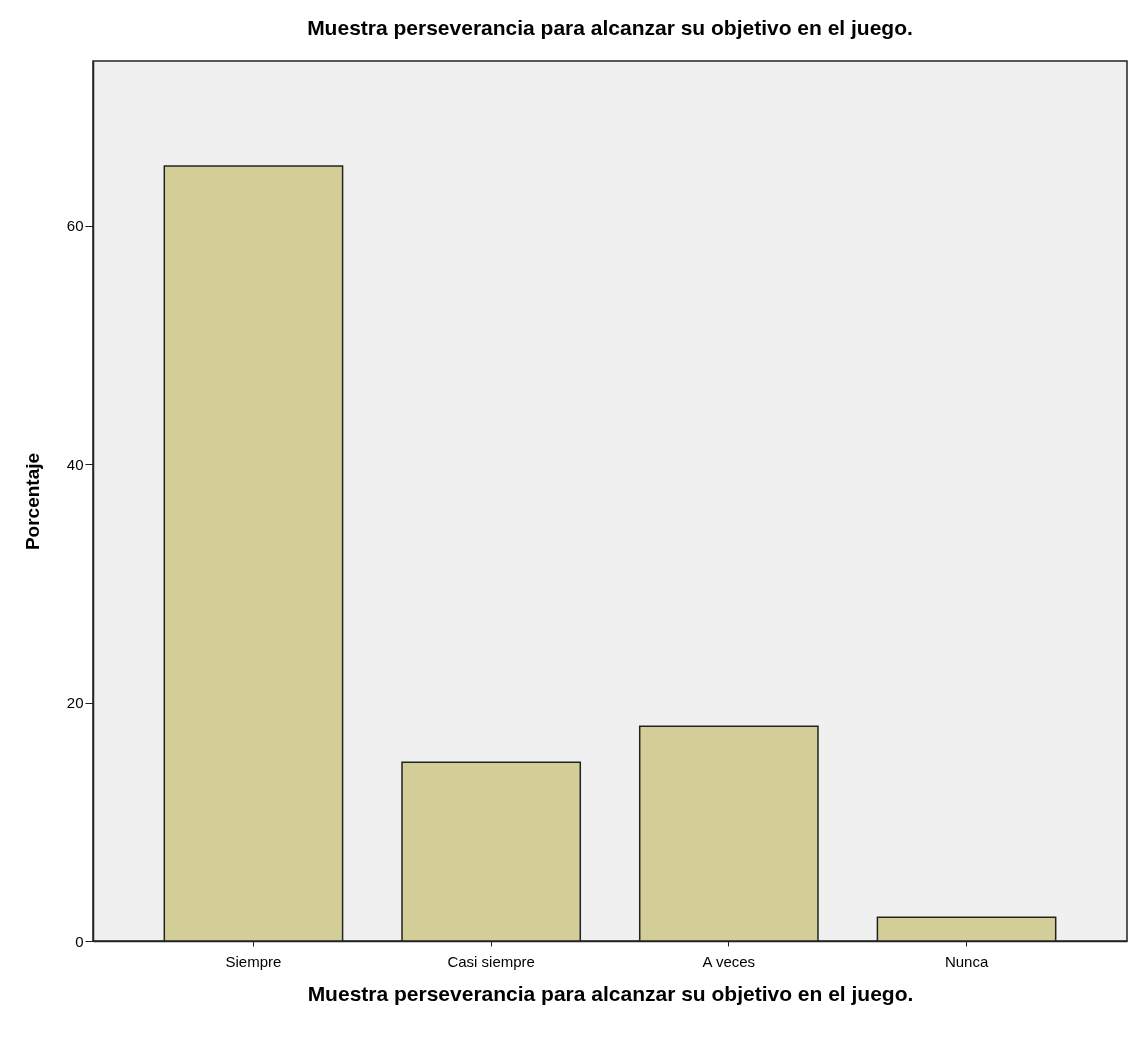  I want to click on y-tick-label: 60, so click(75, 226).